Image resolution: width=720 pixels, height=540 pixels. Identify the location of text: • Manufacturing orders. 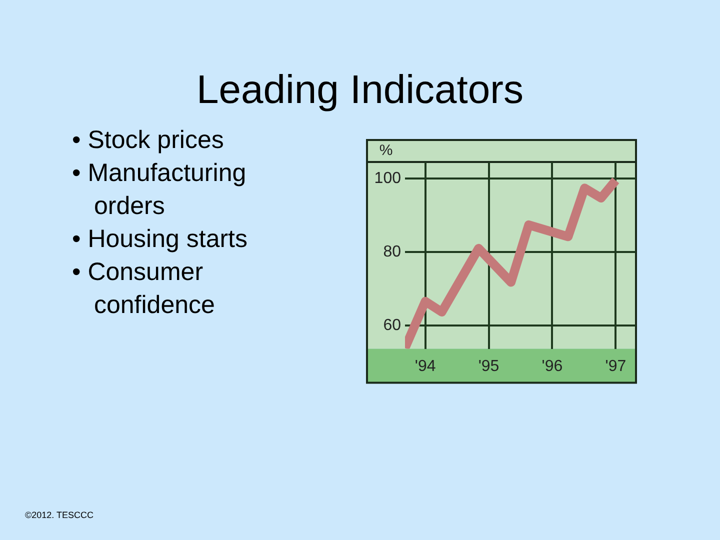
(160, 190).